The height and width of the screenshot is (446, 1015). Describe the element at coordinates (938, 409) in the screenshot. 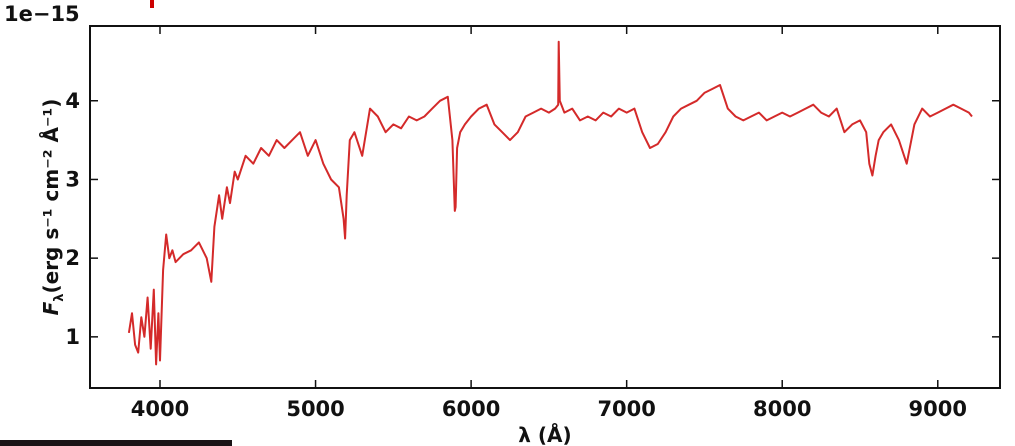

I see `x-tick-label: 9000` at that location.